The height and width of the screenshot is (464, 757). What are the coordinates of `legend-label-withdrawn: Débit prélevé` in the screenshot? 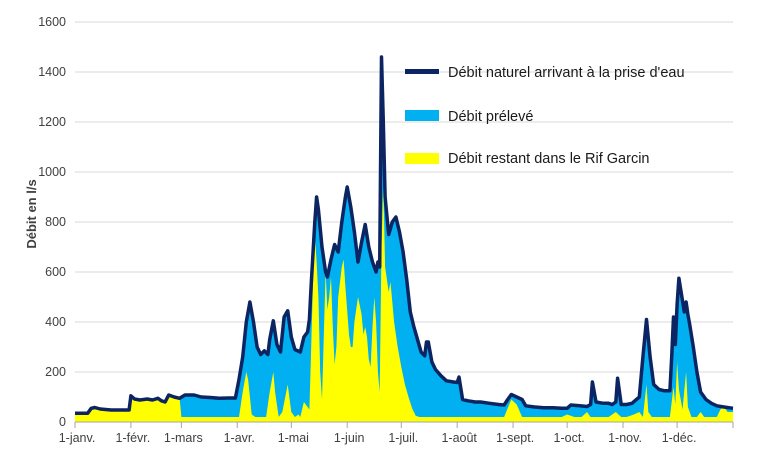 It's located at (490, 117).